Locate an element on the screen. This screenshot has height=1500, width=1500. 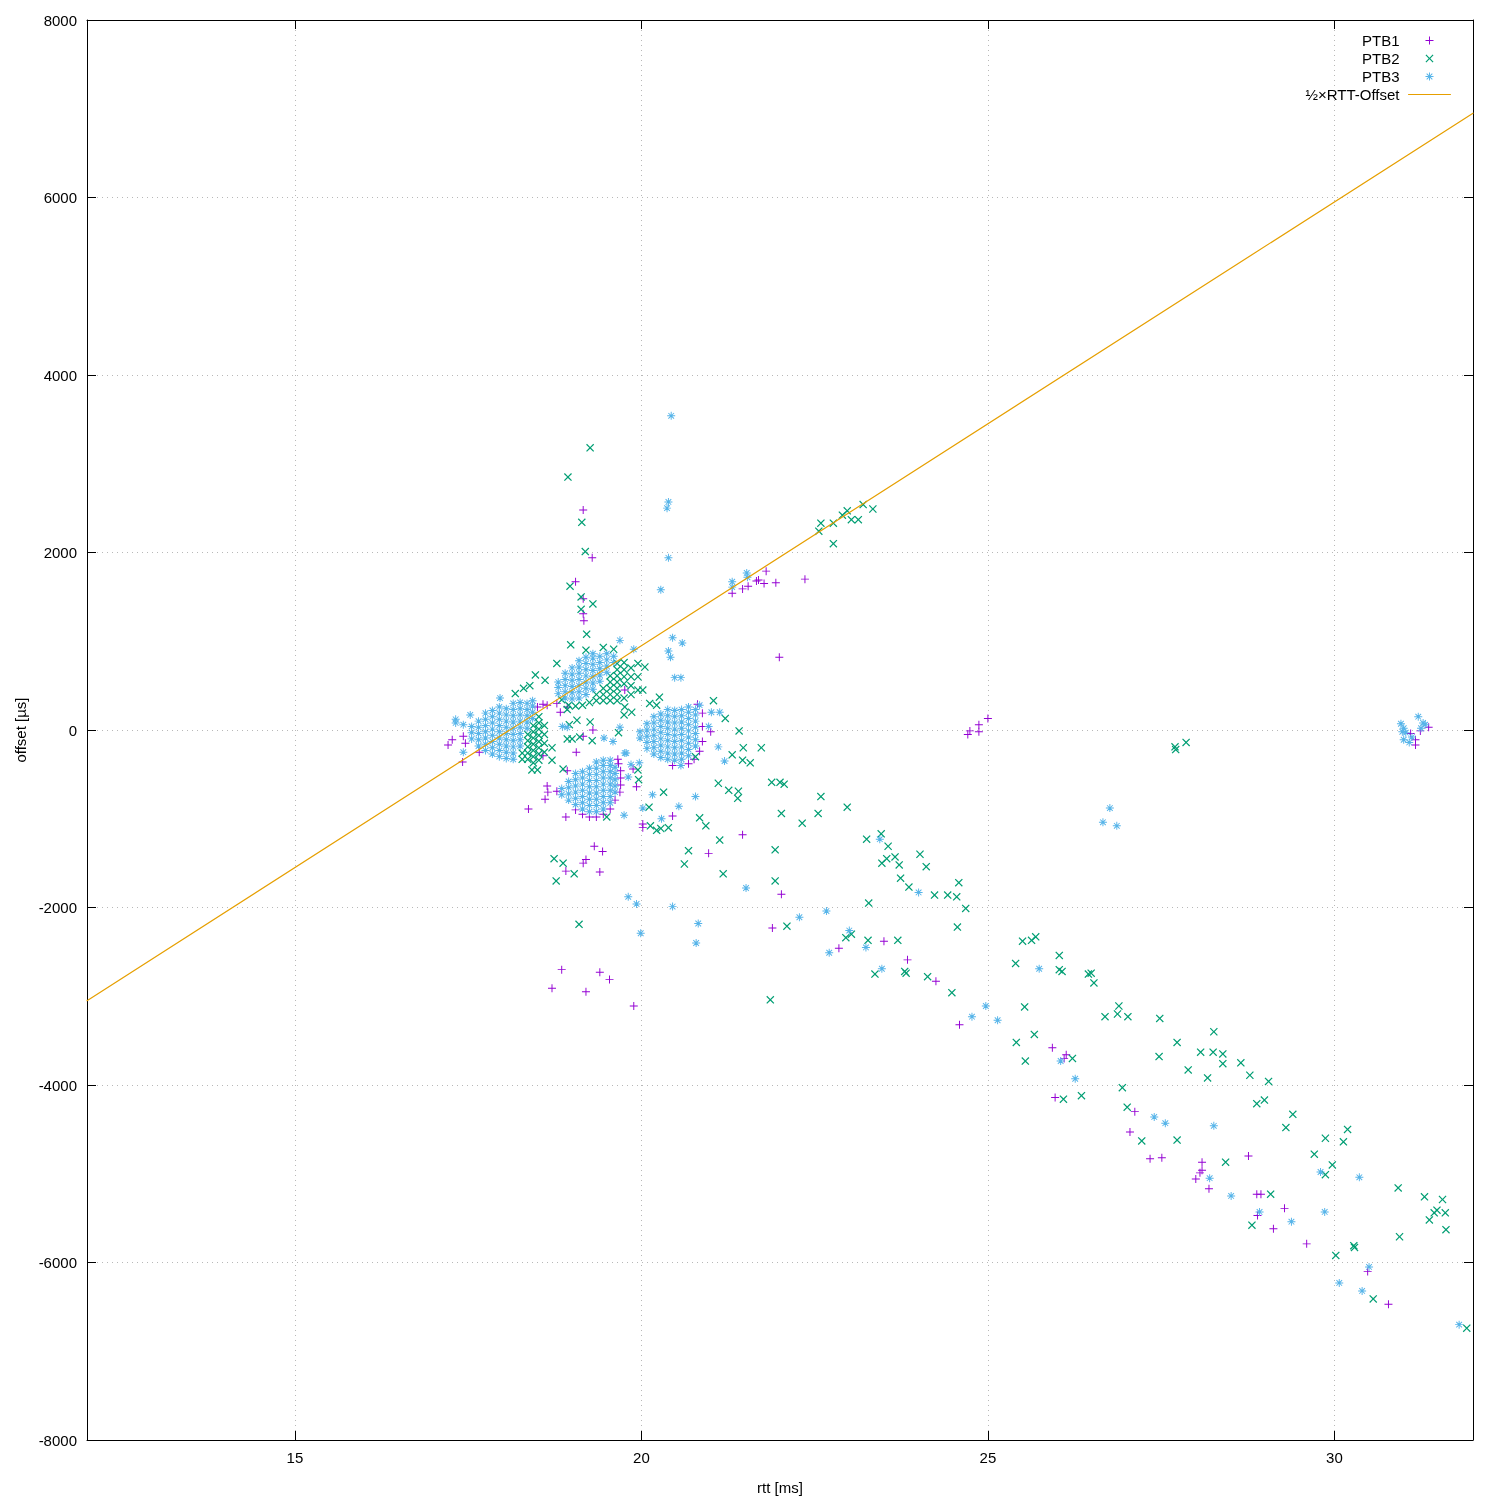
y-tick-label: 8000 is located at coordinates (60, 20).